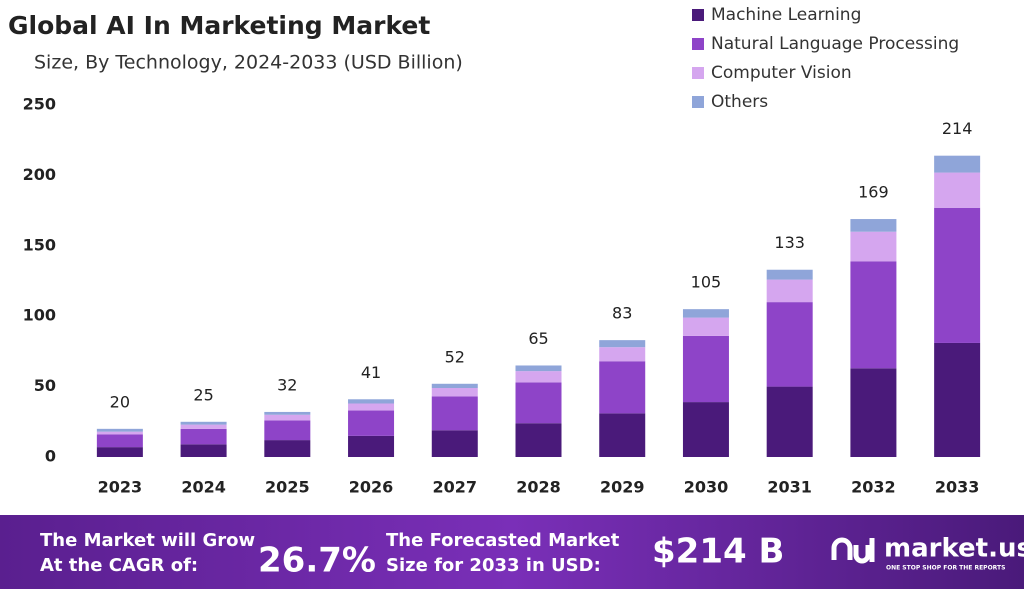  I want to click on total-label: 169, so click(873, 192).